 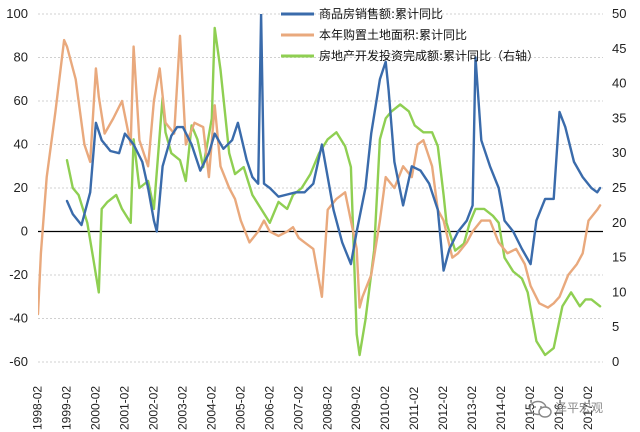 What do you see at coordinates (429, 55) in the screenshot?
I see `legend-label-2: 房地产开发投资完成额:累计同比（右轴）` at bounding box center [429, 55].